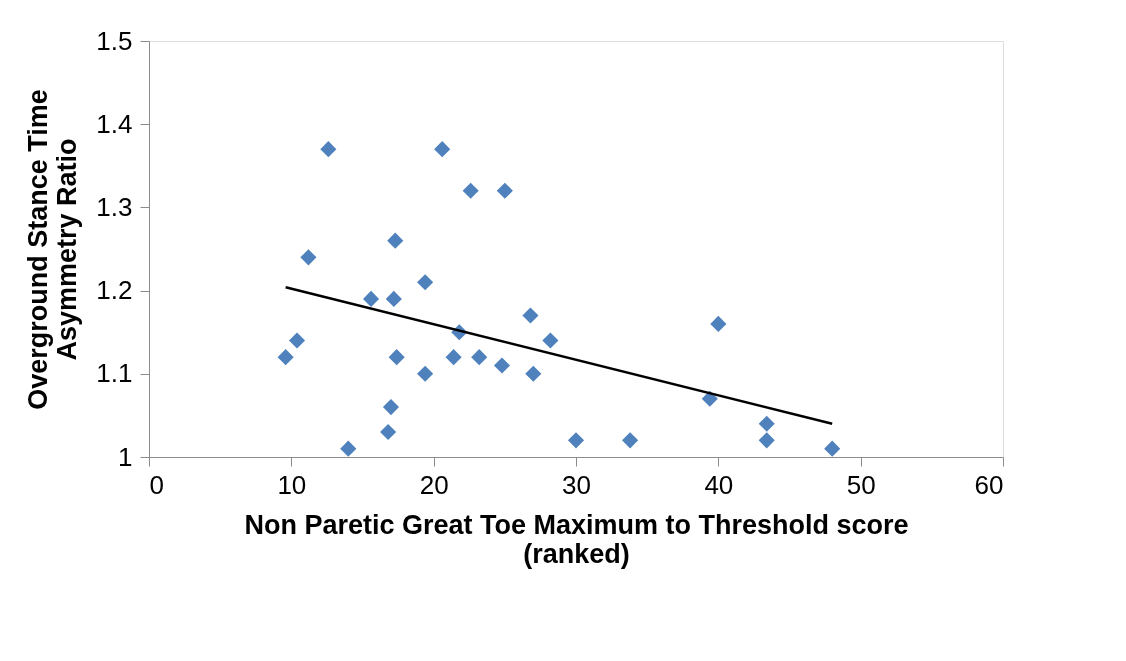 Image resolution: width=1126 pixels, height=661 pixels. I want to click on y-tick-label: 1.1, so click(114, 373).